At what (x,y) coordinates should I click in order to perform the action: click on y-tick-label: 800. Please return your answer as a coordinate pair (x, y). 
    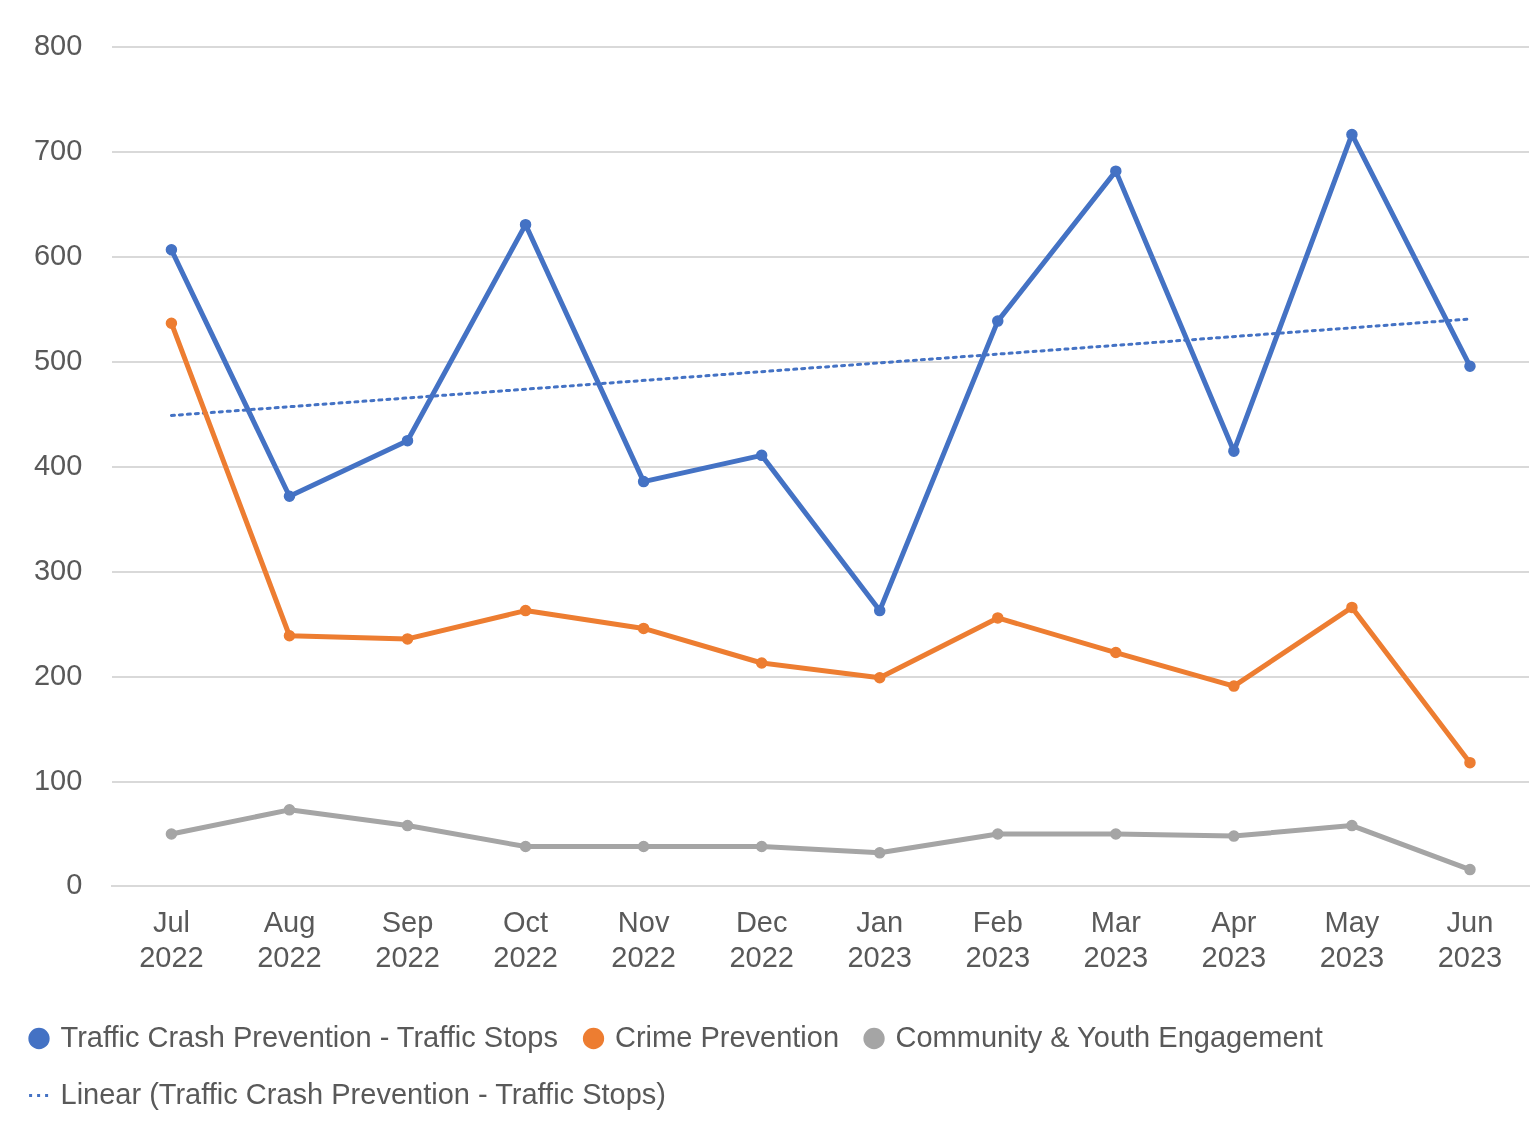
    Looking at the image, I should click on (58, 45).